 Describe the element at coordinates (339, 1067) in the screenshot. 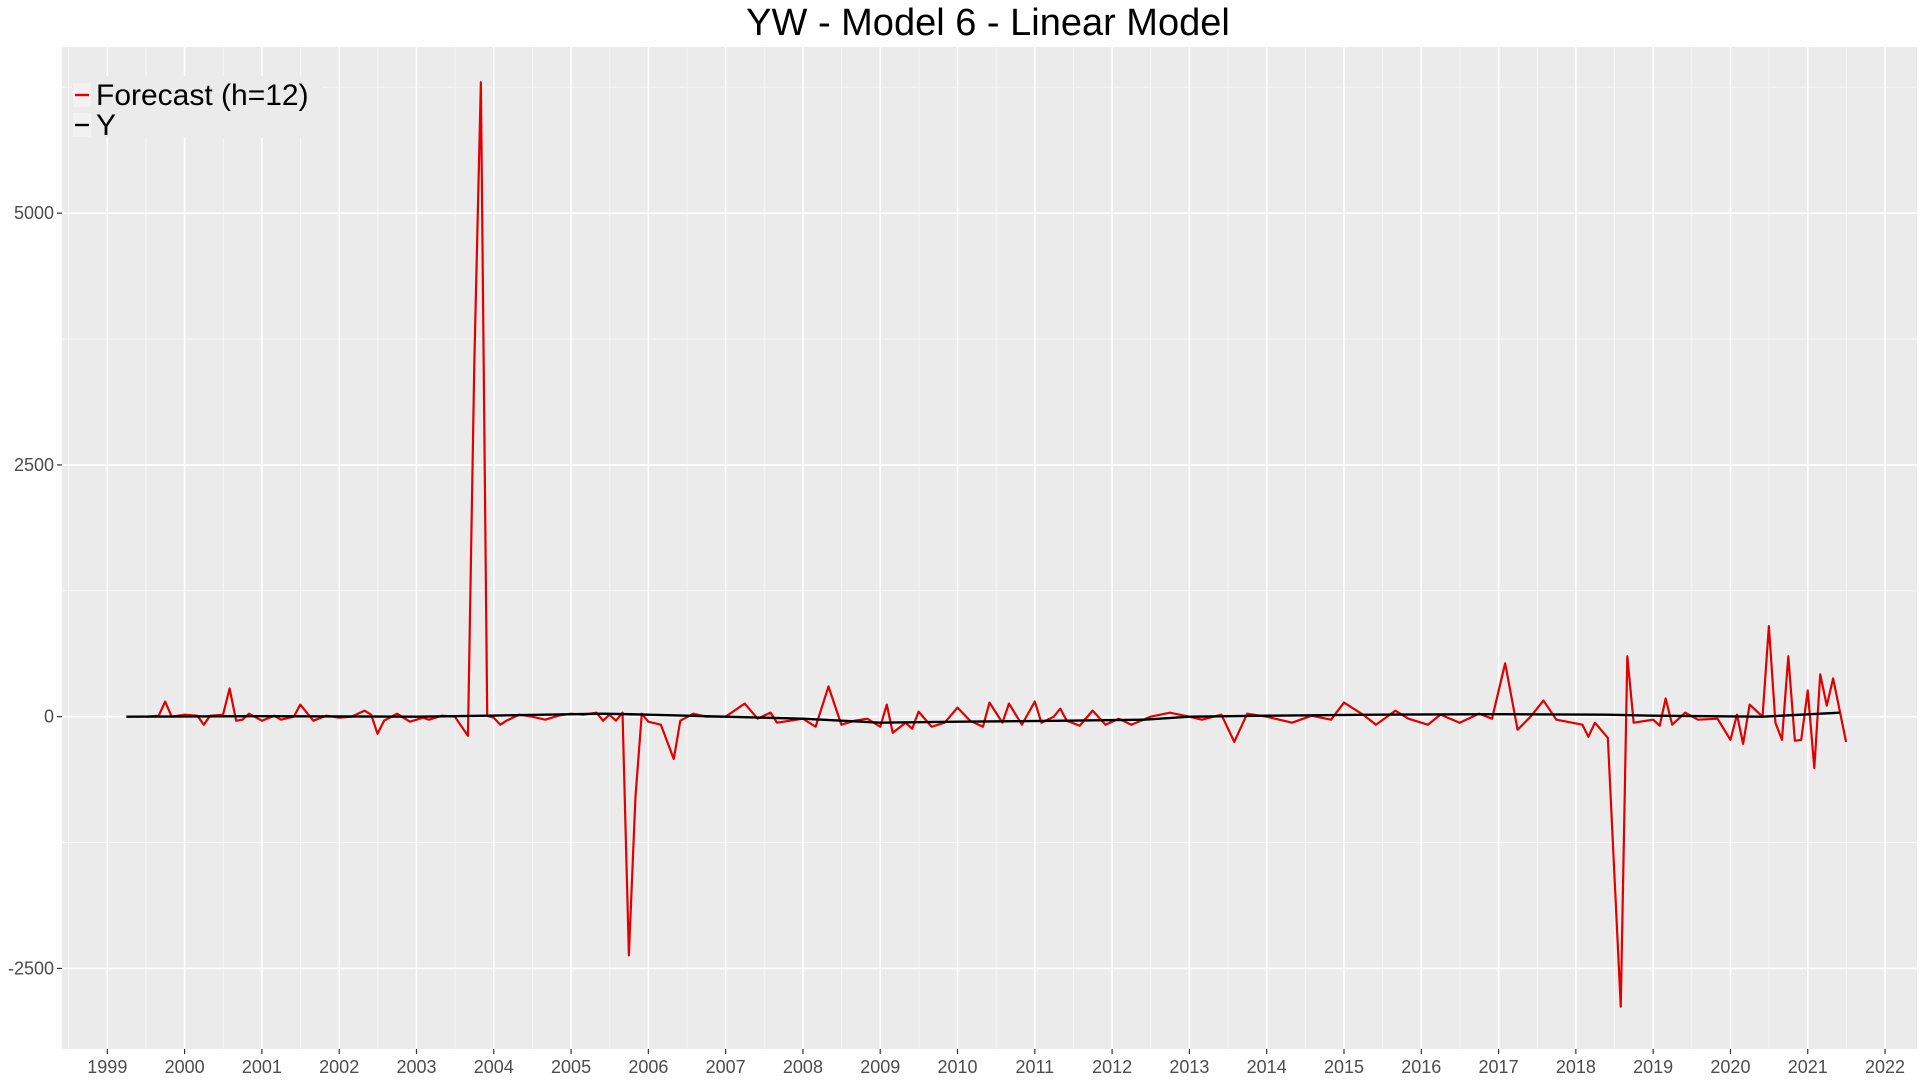

I see `x-tick-label: 2002` at that location.